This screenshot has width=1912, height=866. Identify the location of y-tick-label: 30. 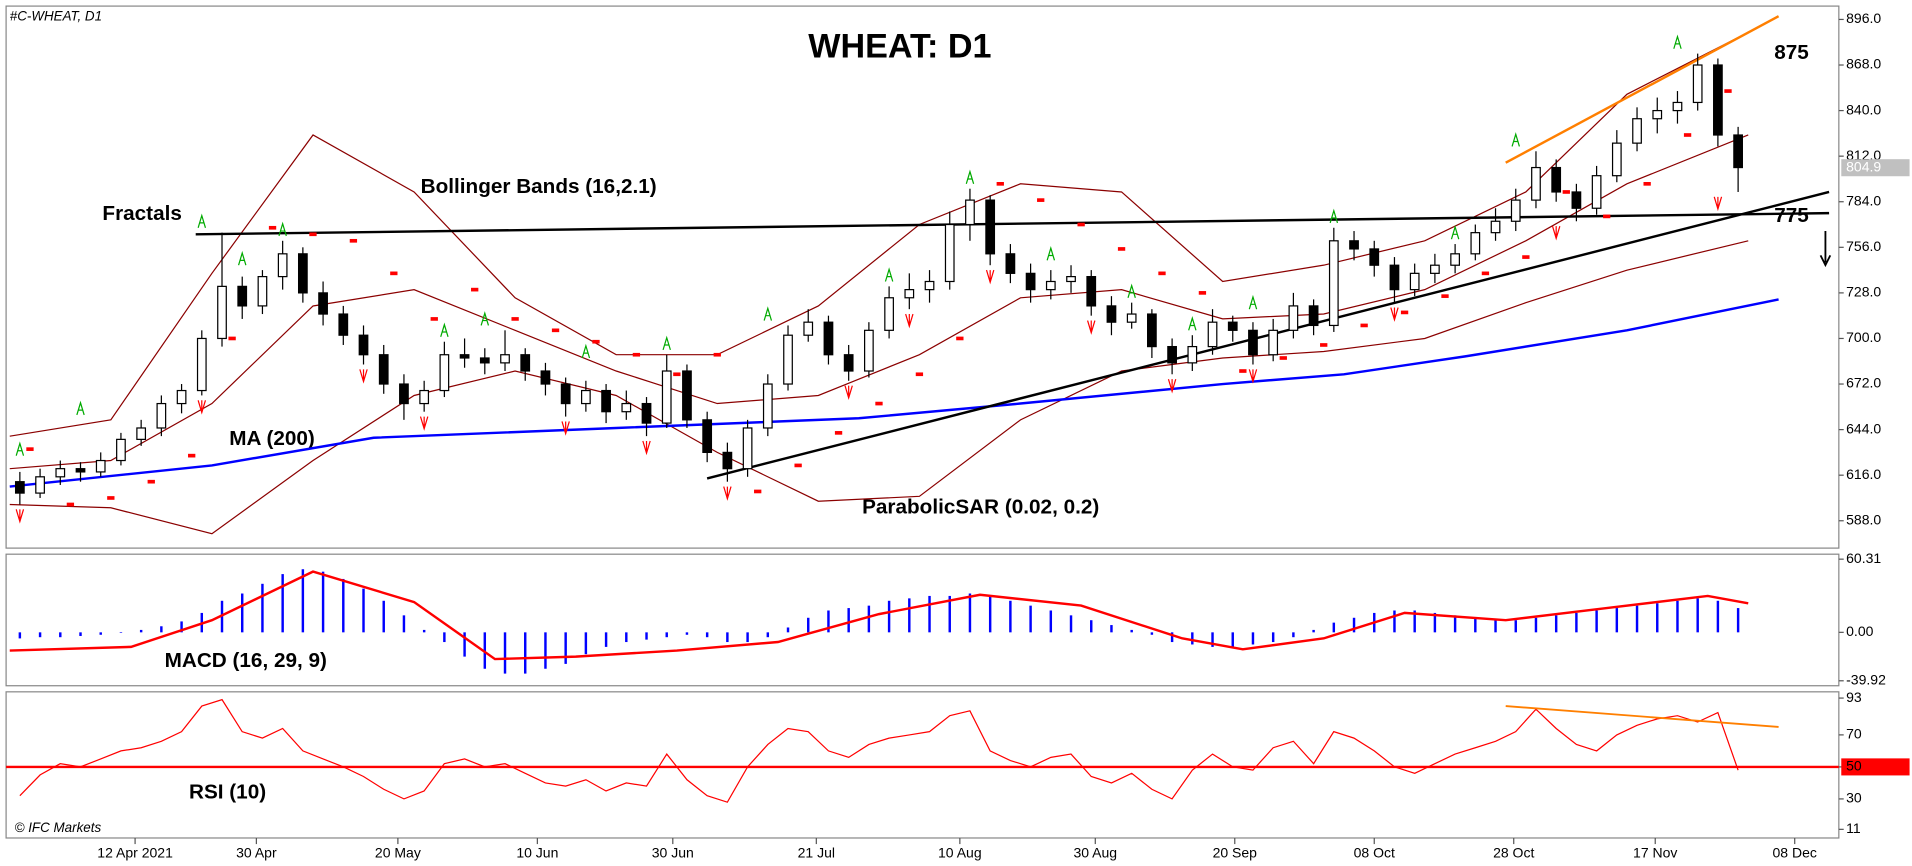
(1854, 798).